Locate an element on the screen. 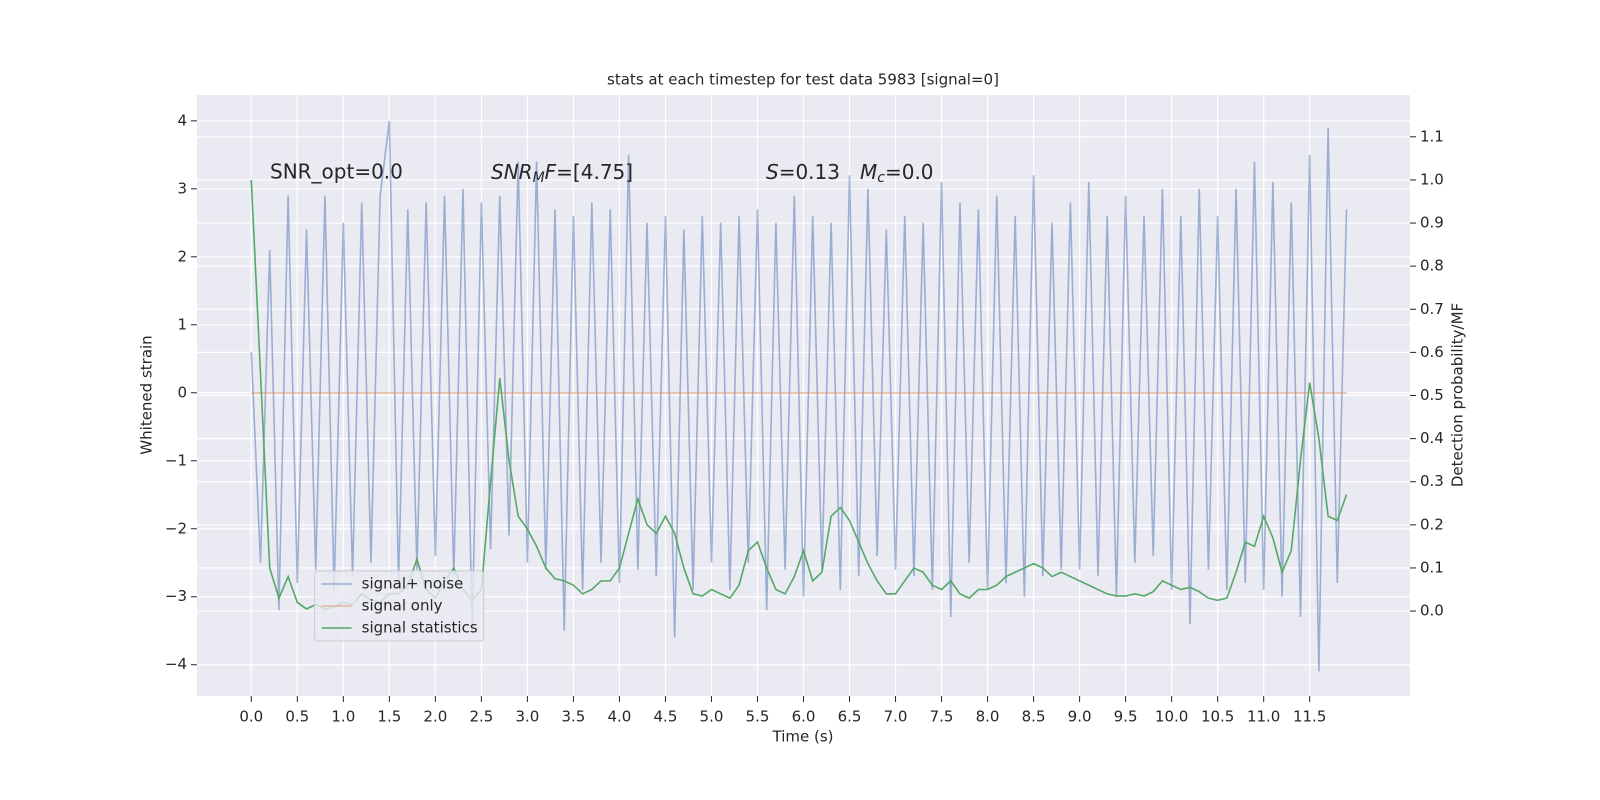 This screenshot has width=1600, height=800. x-axis-label: Time (s) is located at coordinates (803, 737).